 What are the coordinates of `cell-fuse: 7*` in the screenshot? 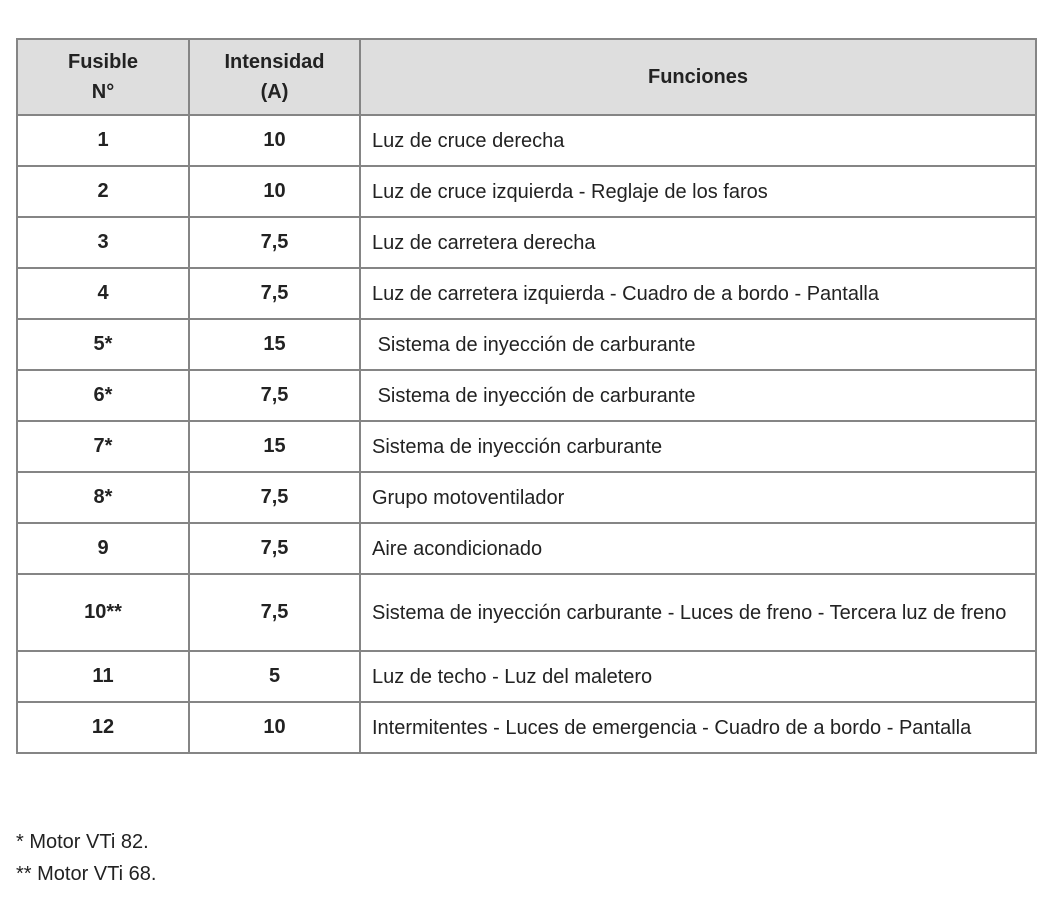 It's located at (103, 446).